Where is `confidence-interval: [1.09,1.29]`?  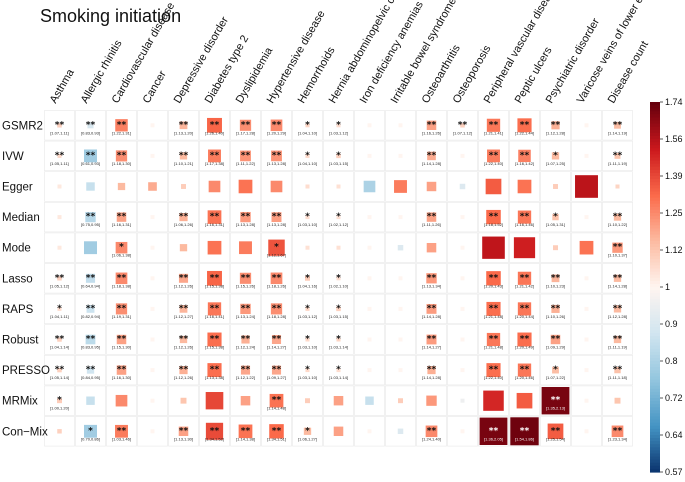 confidence-interval: [1.09,1.29] is located at coordinates (555, 347).